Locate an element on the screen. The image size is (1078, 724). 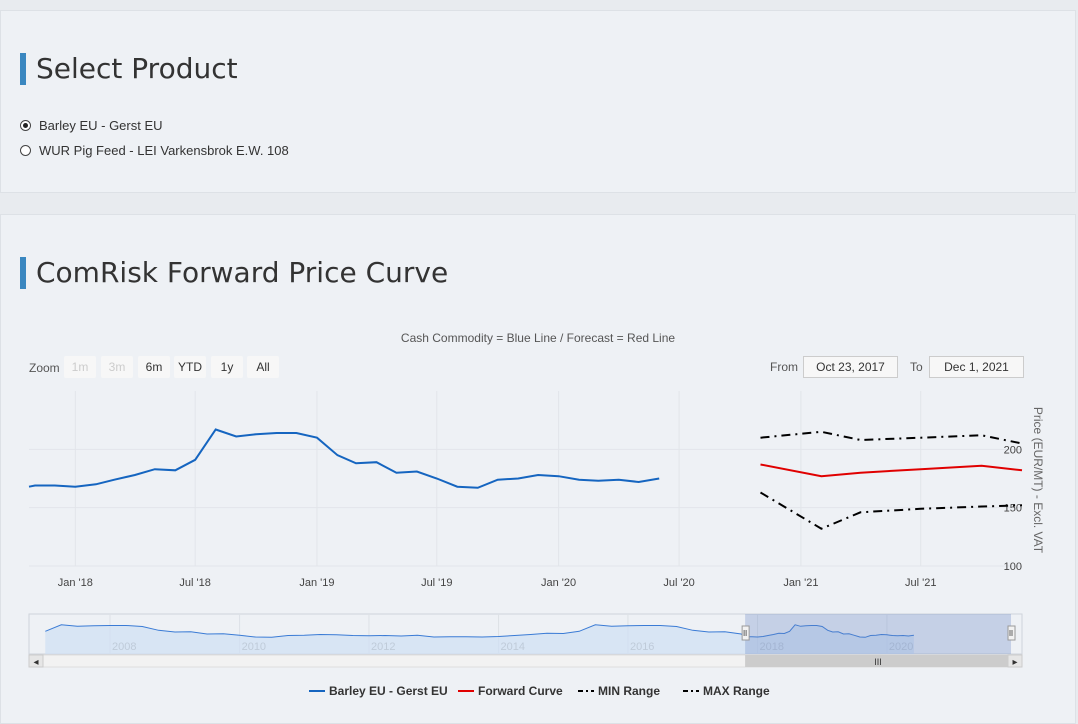
zoom-3m-button: 3m is located at coordinates (117, 367).